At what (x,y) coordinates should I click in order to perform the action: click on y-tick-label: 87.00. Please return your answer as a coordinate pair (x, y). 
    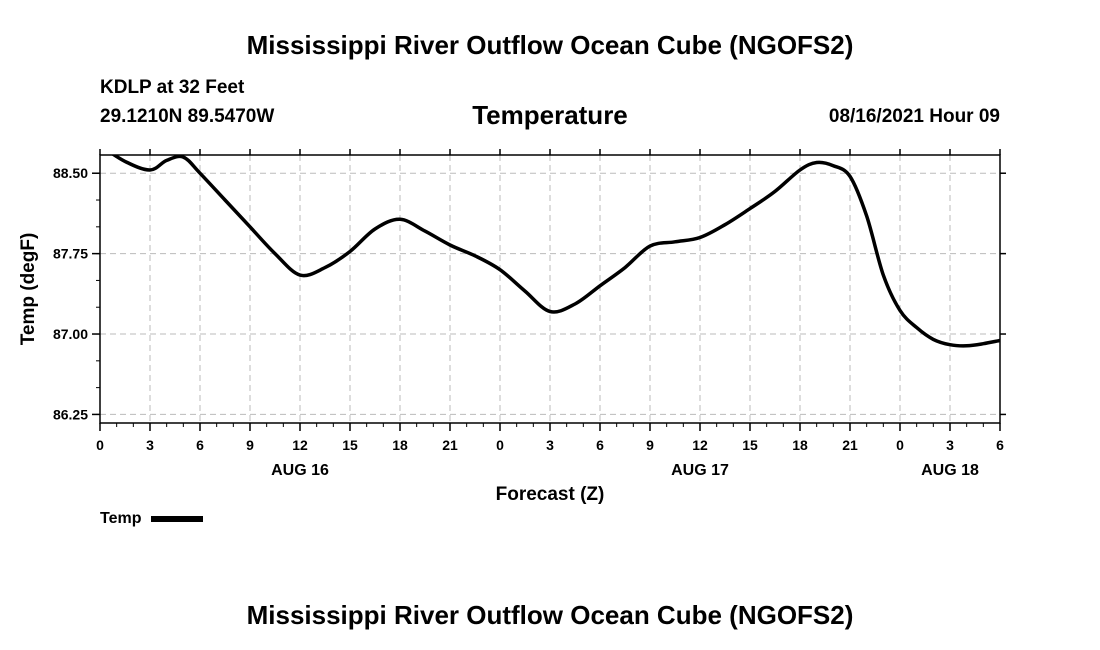
    Looking at the image, I should click on (70, 334).